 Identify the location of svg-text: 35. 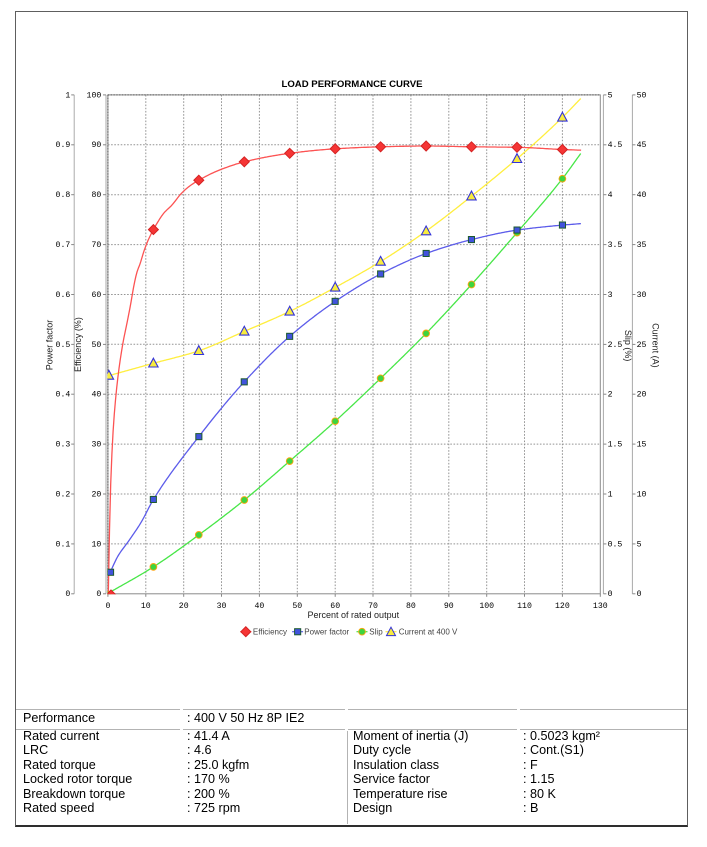
(642, 245).